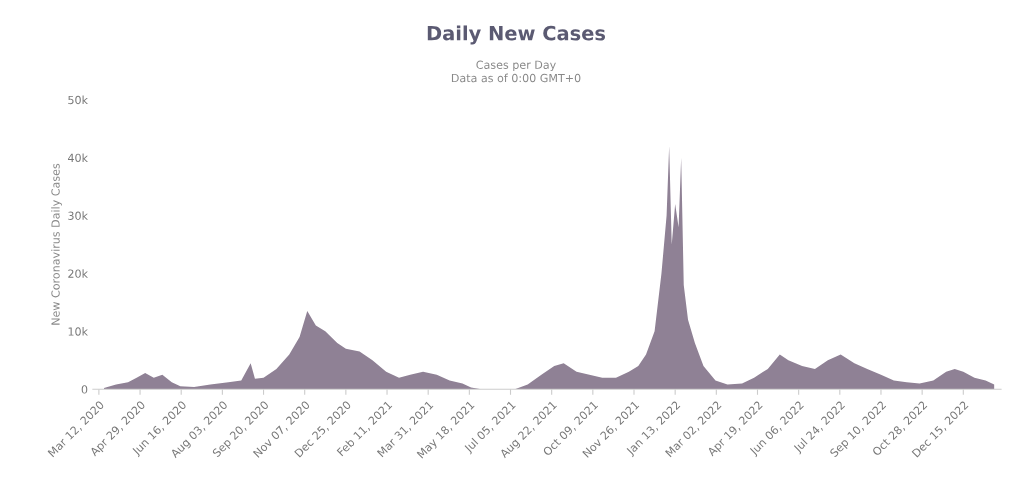 The height and width of the screenshot is (499, 1032). What do you see at coordinates (84, 389) in the screenshot?
I see `y-tick-label: 0` at bounding box center [84, 389].